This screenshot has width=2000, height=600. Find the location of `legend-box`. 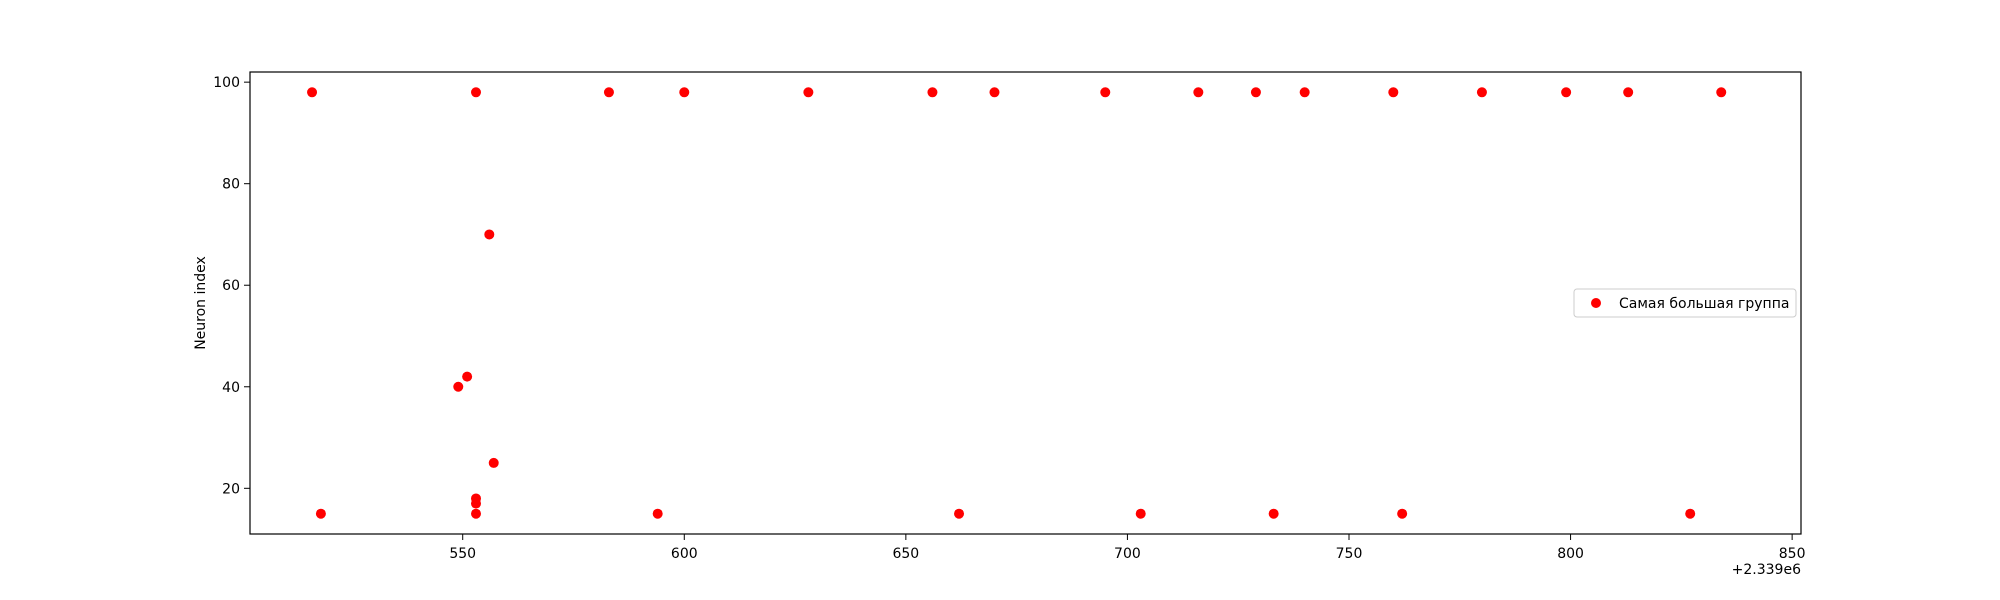

legend-box is located at coordinates (1685, 303).